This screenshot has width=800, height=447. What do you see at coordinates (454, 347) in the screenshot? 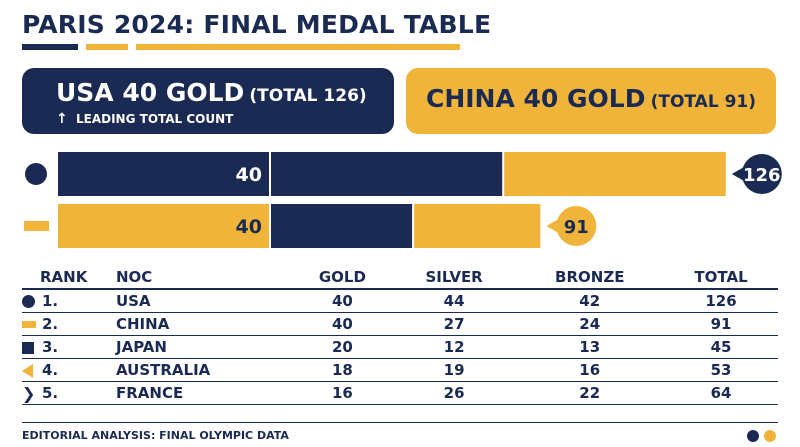
I see `row-silver: 12` at bounding box center [454, 347].